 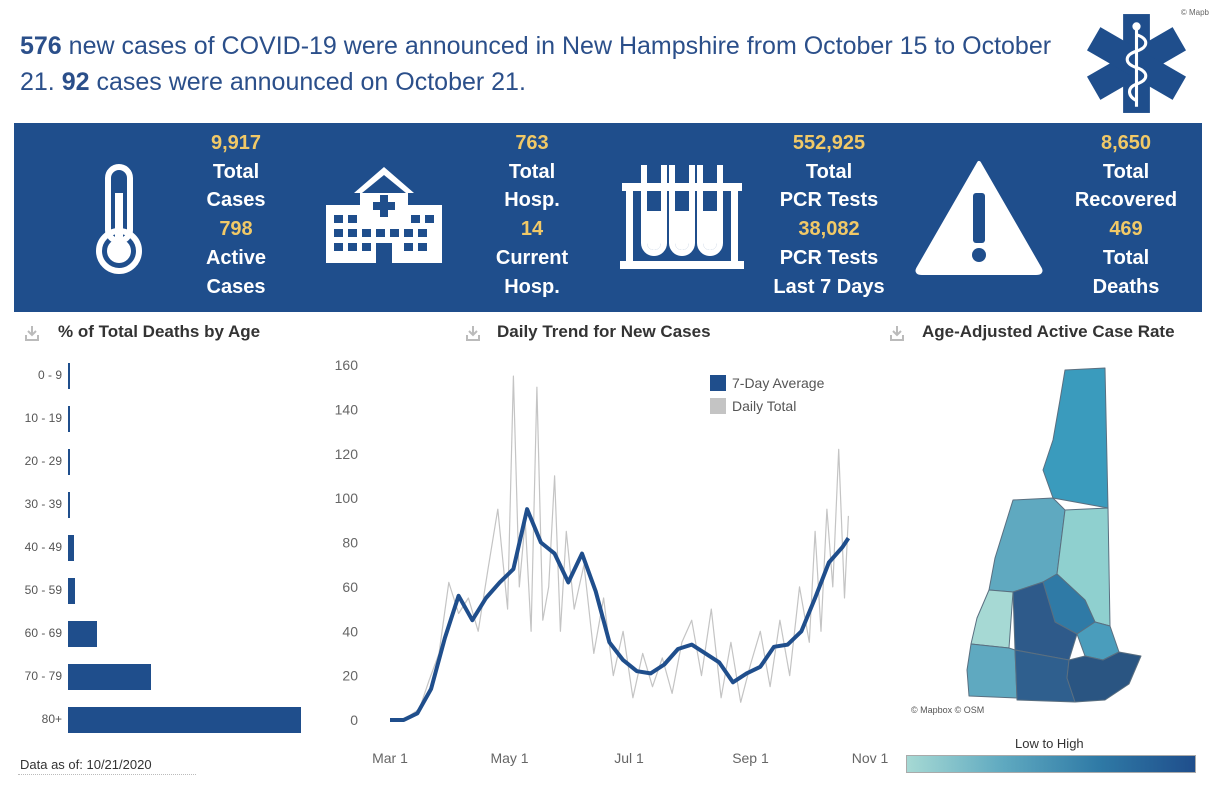 What do you see at coordinates (750, 758) in the screenshot?
I see `x-tick-label: Sep 1` at bounding box center [750, 758].